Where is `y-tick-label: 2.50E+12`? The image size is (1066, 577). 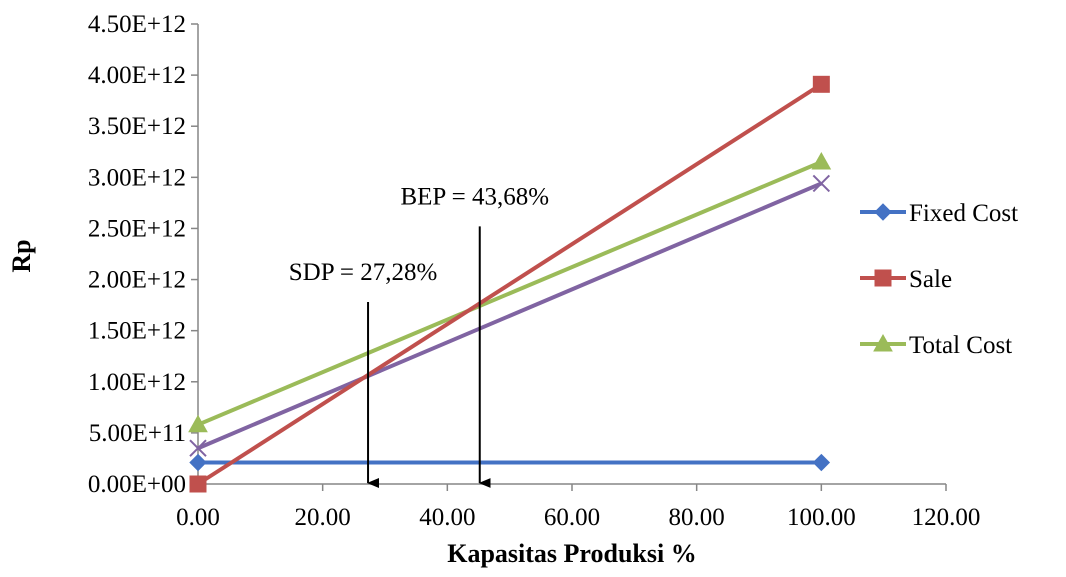 y-tick-label: 2.50E+12 is located at coordinates (137, 228).